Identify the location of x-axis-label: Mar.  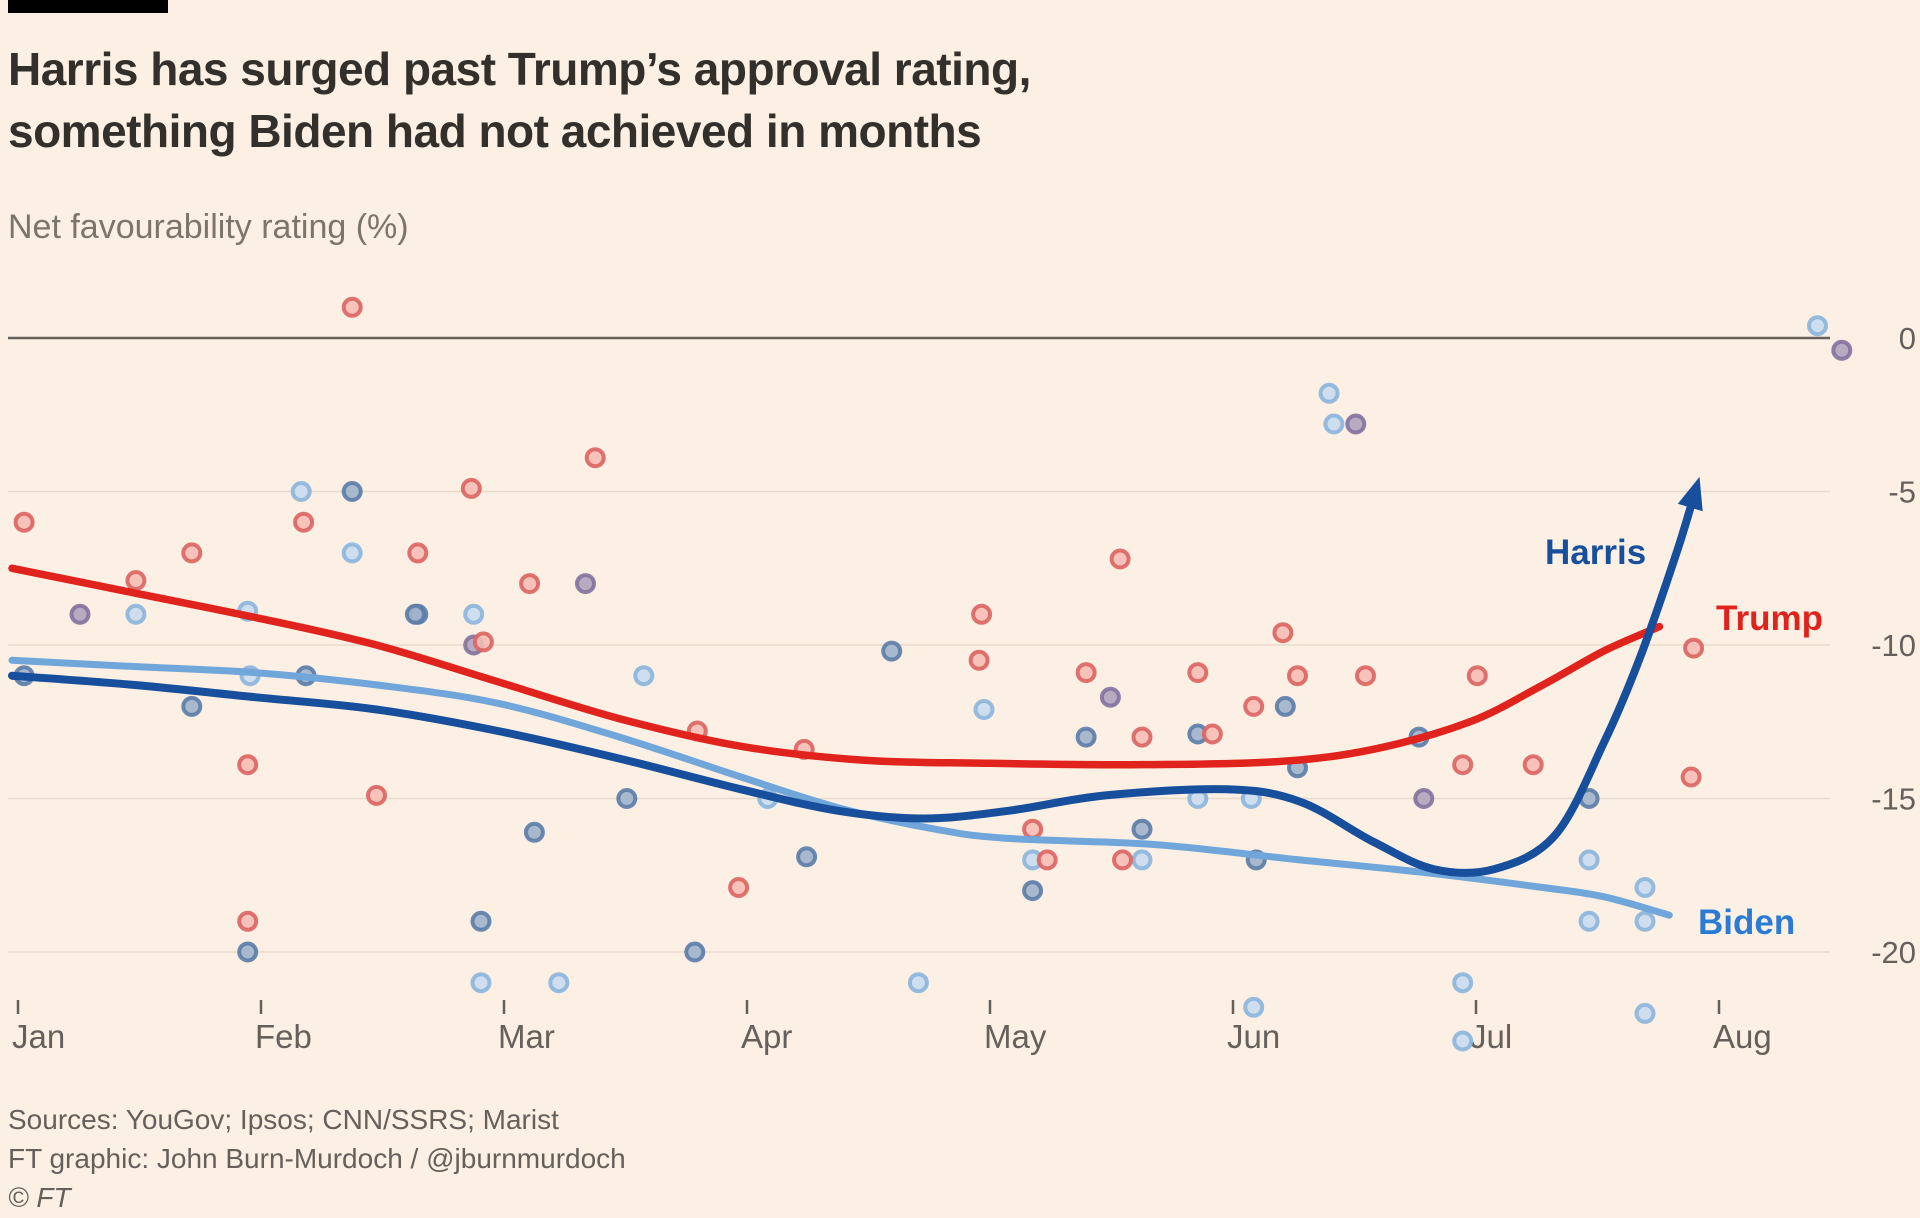
(526, 1036).